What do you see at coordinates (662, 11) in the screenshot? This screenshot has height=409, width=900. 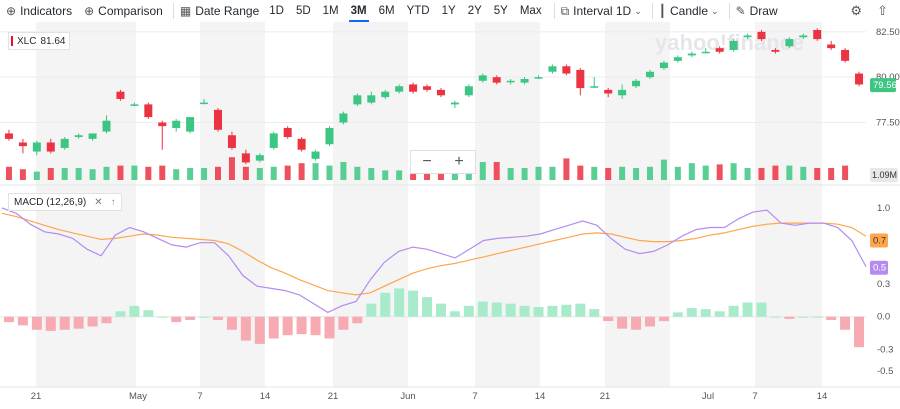 I see `candle-icon: ┃` at bounding box center [662, 11].